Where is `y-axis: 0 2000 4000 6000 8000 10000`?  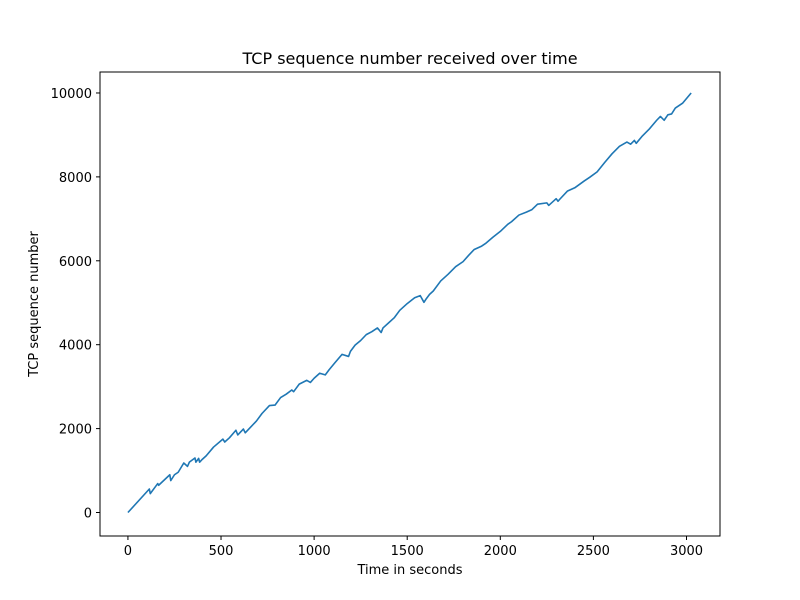 y-axis: 0 2000 4000 6000 8000 10000 is located at coordinates (75, 304).